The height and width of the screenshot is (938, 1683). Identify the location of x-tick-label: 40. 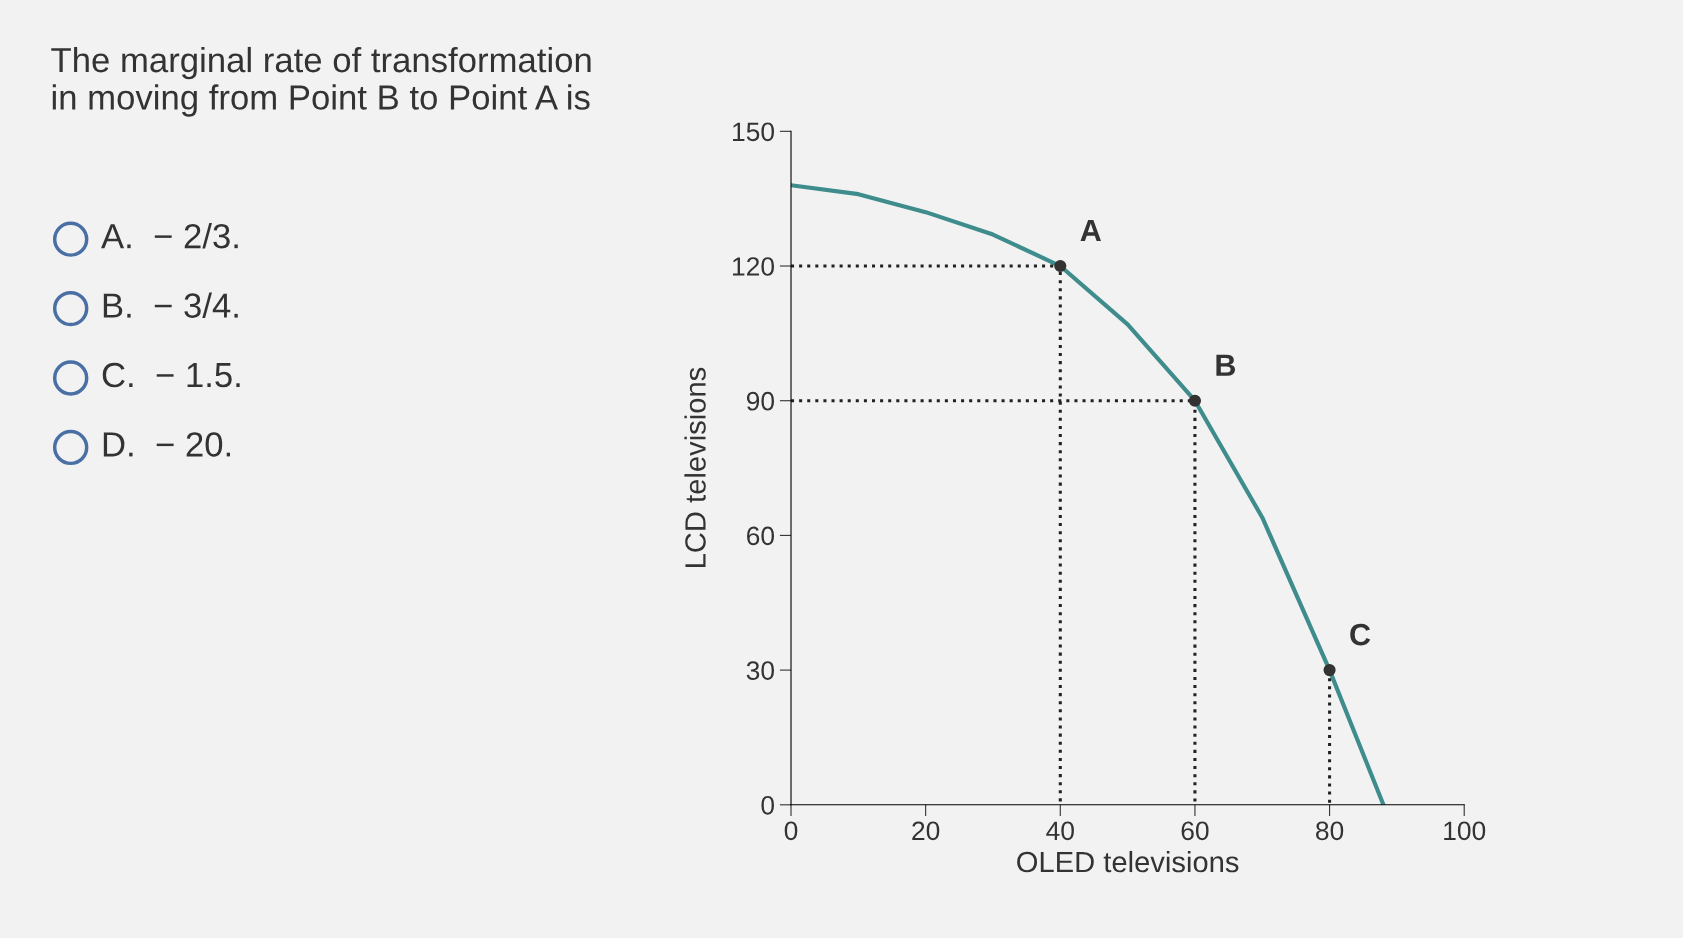
(1060, 831).